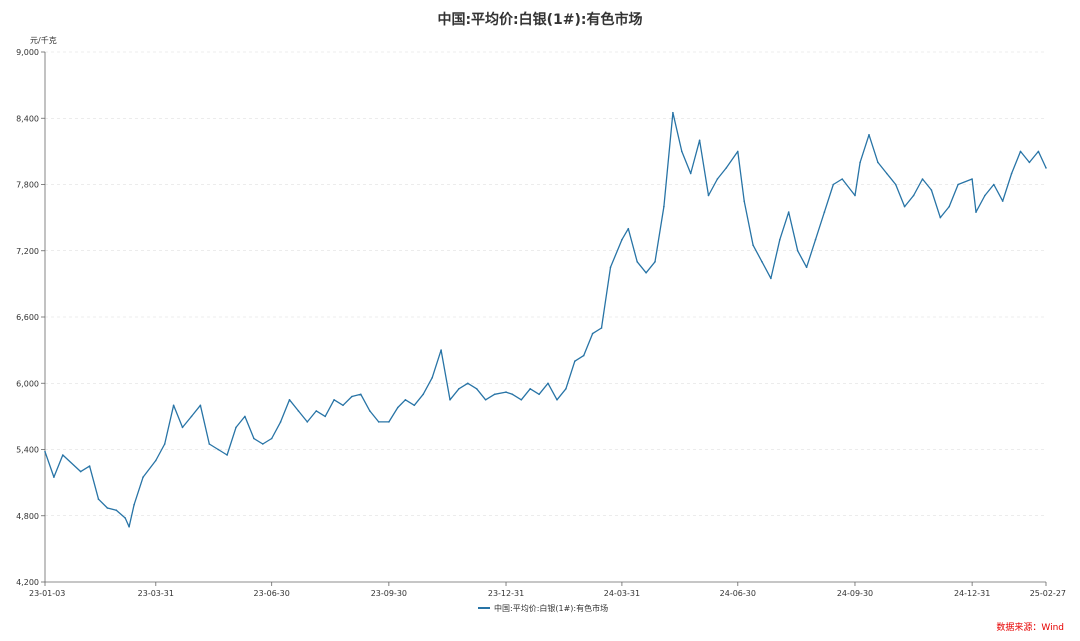 This screenshot has width=1080, height=641. I want to click on y-tick-label: 4,200, so click(27, 582).